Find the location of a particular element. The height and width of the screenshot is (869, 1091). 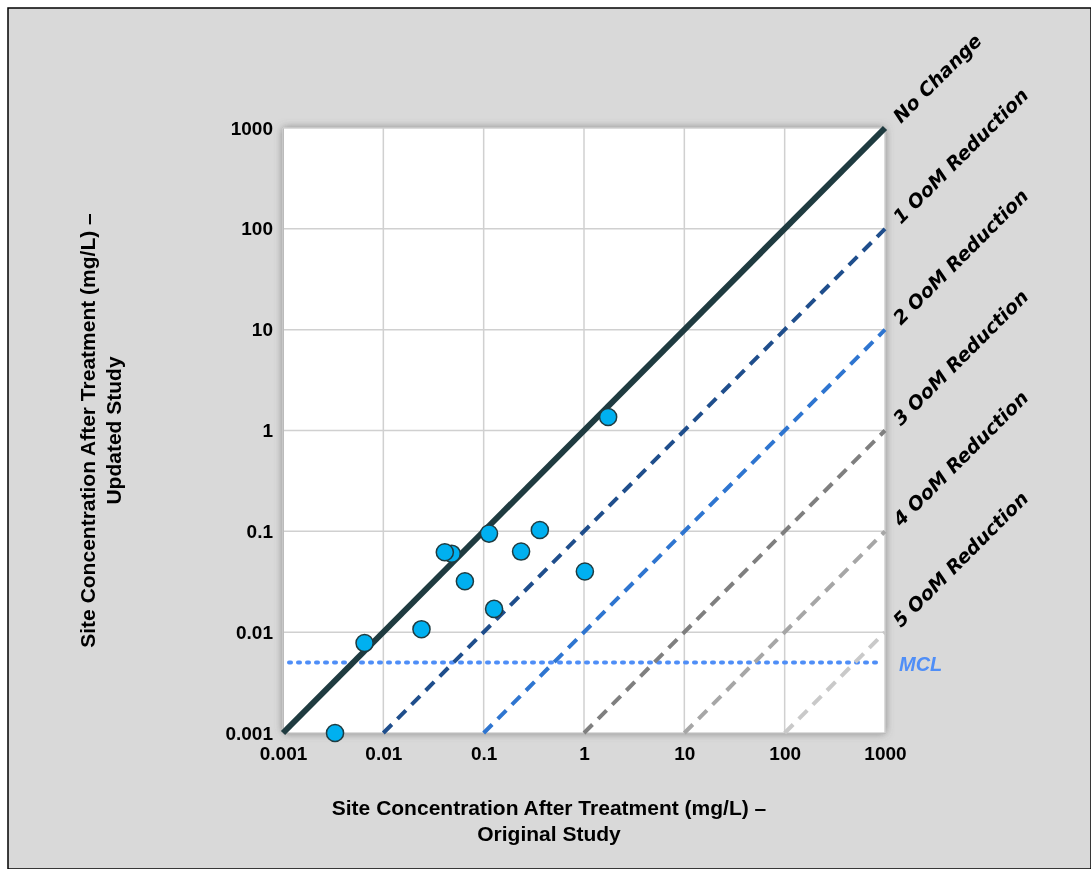

y-tick-label: 10 is located at coordinates (262, 330).